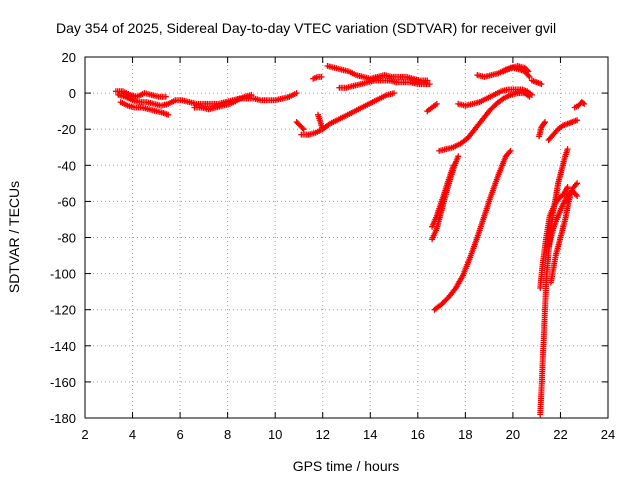 The height and width of the screenshot is (480, 640). What do you see at coordinates (179, 434) in the screenshot?
I see `x-tick-label: 6` at bounding box center [179, 434].